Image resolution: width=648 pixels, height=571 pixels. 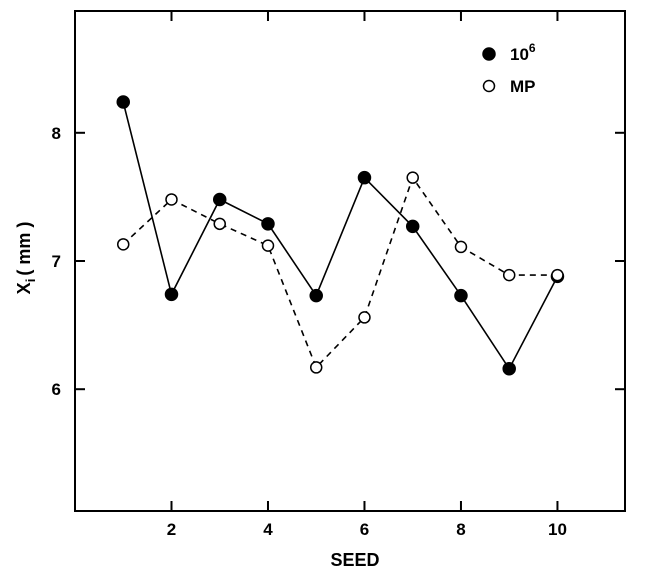 I want to click on y-tick-label: 8, so click(x=56, y=133).